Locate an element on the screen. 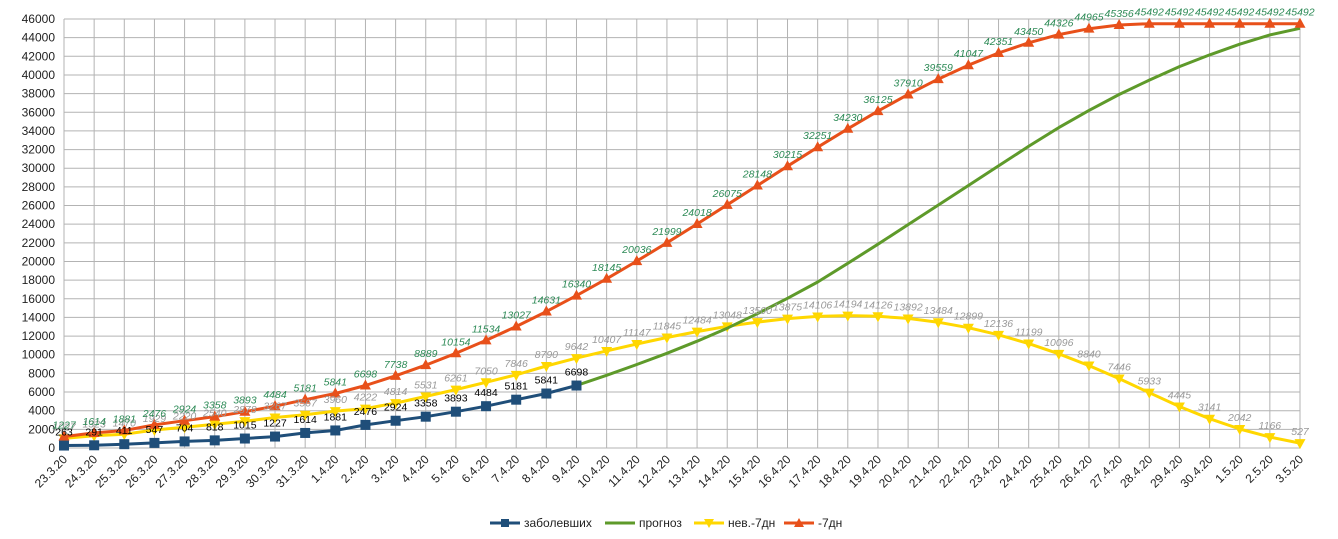 This screenshot has height=539, width=1338. x-tick-label: 25.3.20 is located at coordinates (111, 471).